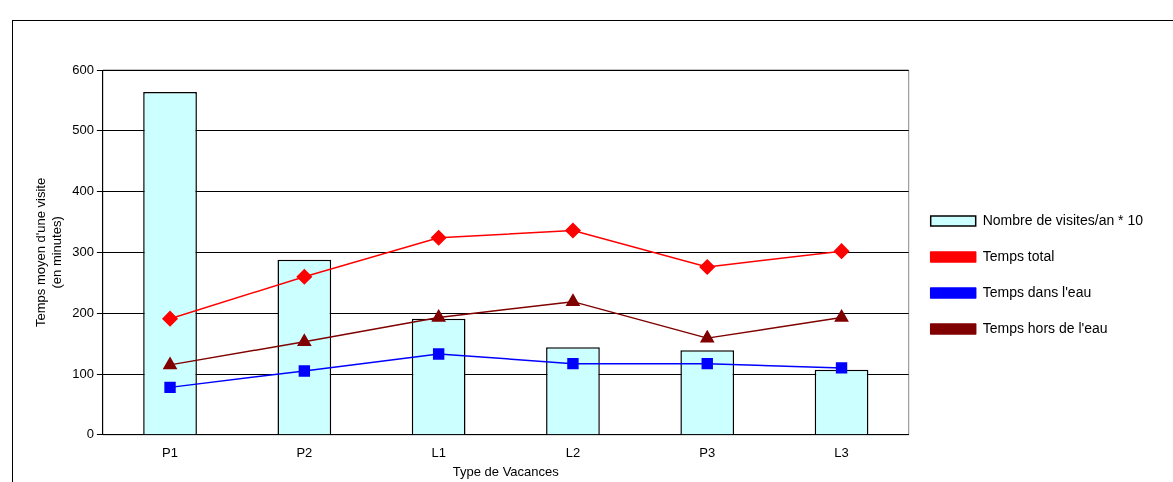 This screenshot has height=482, width=1173. Describe the element at coordinates (83, 373) in the screenshot. I see `y-tick-label: 100` at that location.